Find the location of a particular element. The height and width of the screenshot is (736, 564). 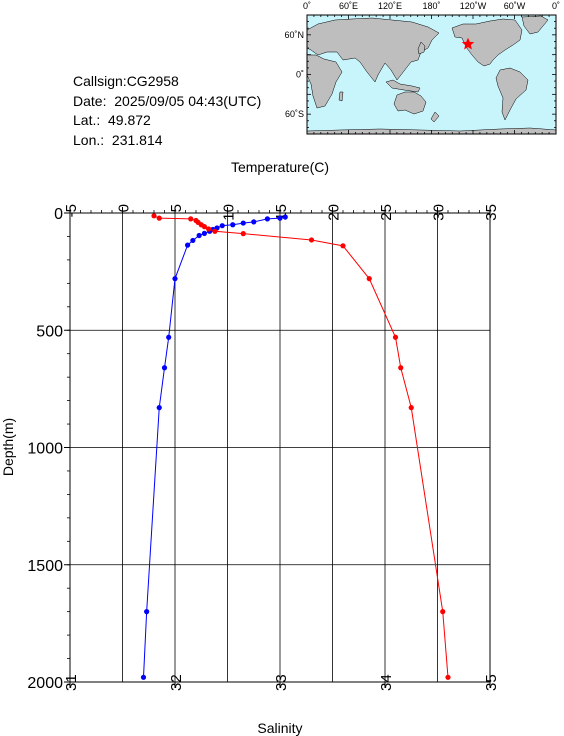

temperature-tick-label: 0 is located at coordinates (124, 208).